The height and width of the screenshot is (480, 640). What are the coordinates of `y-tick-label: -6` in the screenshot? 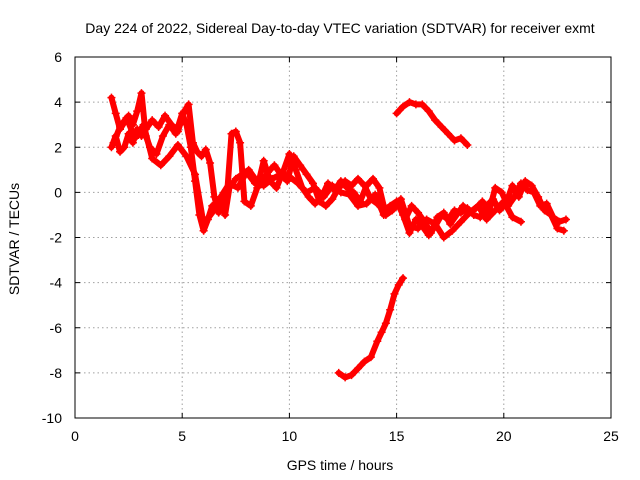 It's located at (56, 328).